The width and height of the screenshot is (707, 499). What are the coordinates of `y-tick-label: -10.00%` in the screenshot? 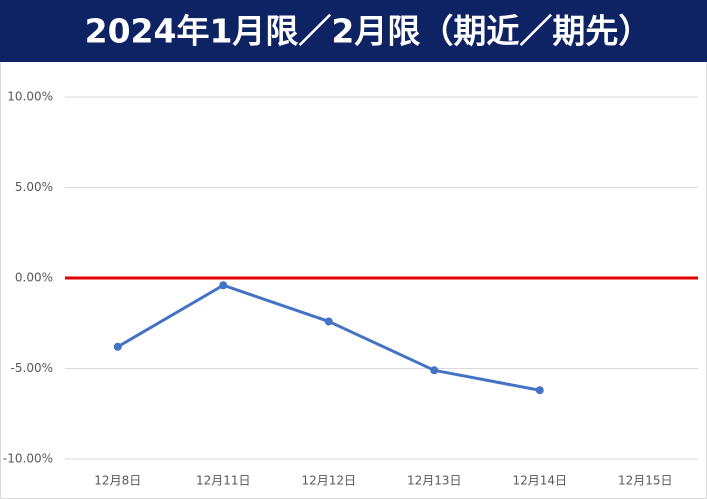 It's located at (28, 459).